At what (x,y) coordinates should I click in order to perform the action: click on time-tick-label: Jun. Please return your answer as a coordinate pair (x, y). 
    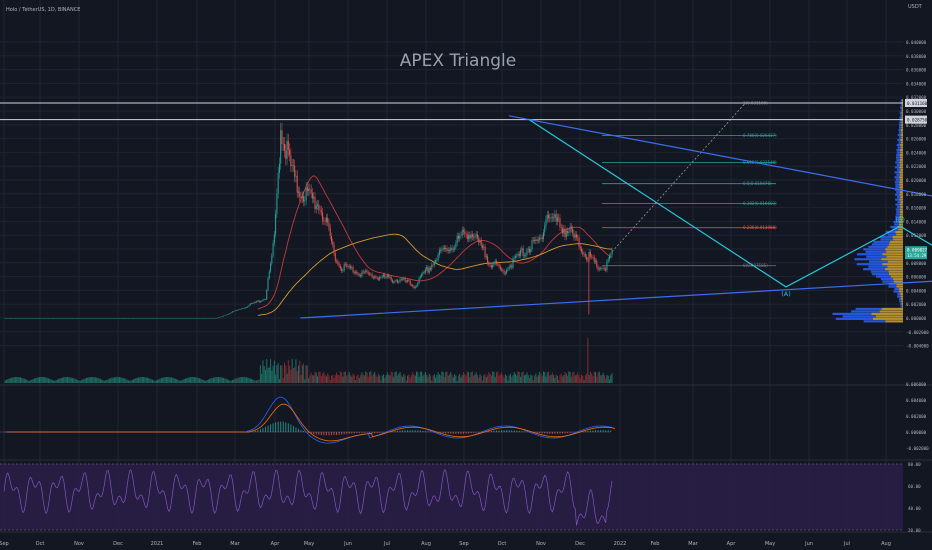
    Looking at the image, I should click on (808, 544).